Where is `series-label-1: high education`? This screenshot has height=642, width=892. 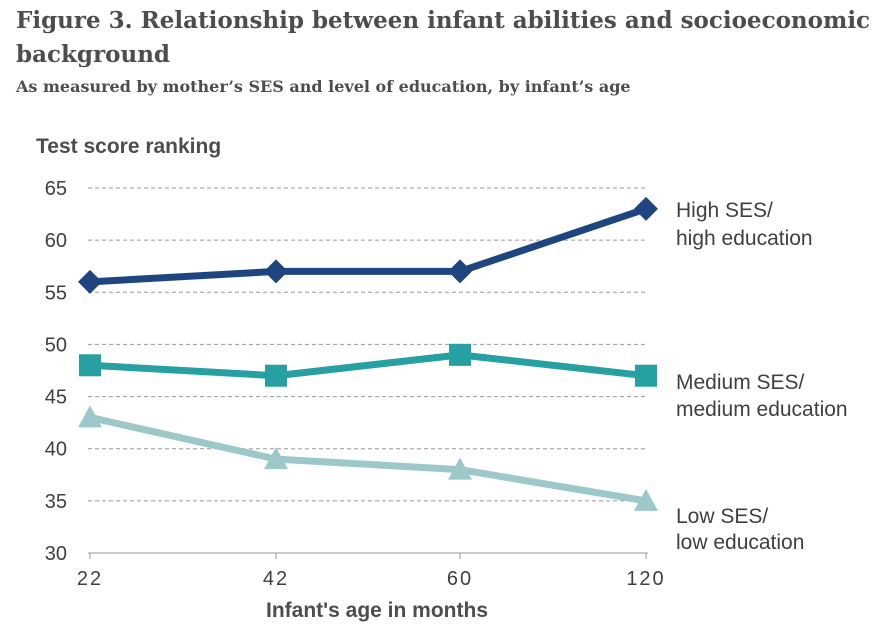
series-label-1: high education is located at coordinates (744, 238).